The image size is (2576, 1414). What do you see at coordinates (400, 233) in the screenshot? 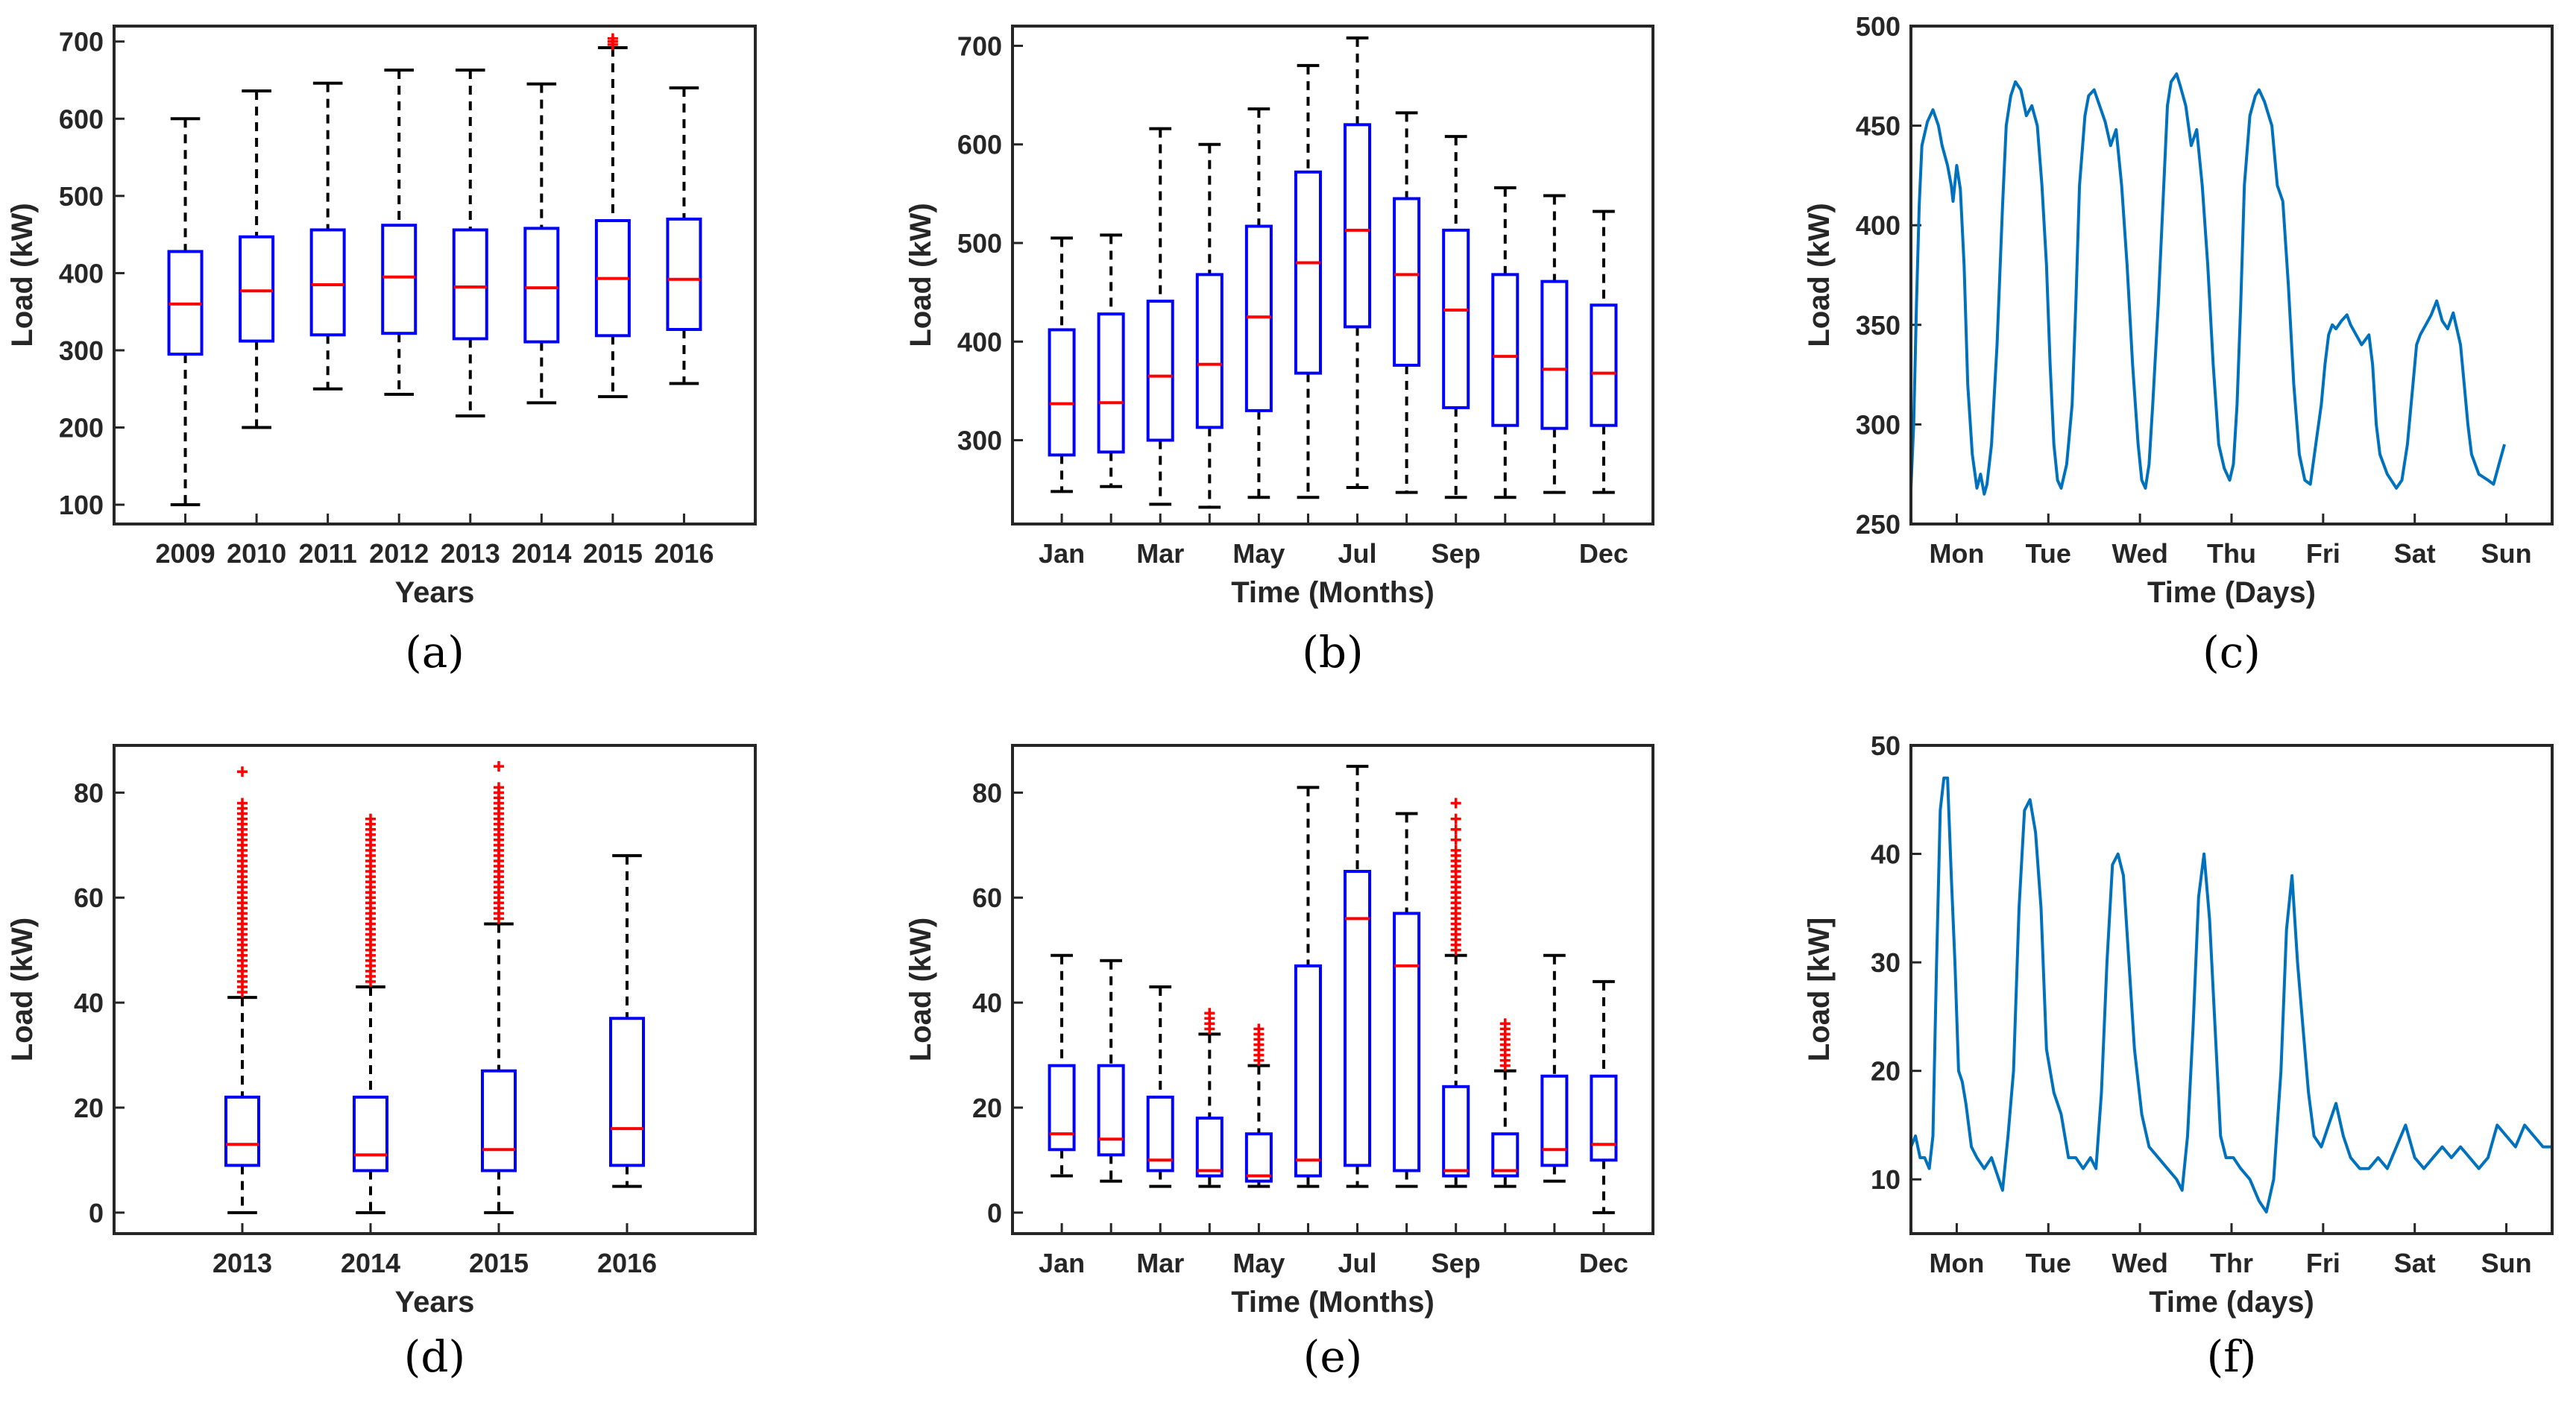
I see `box-2012` at bounding box center [400, 233].